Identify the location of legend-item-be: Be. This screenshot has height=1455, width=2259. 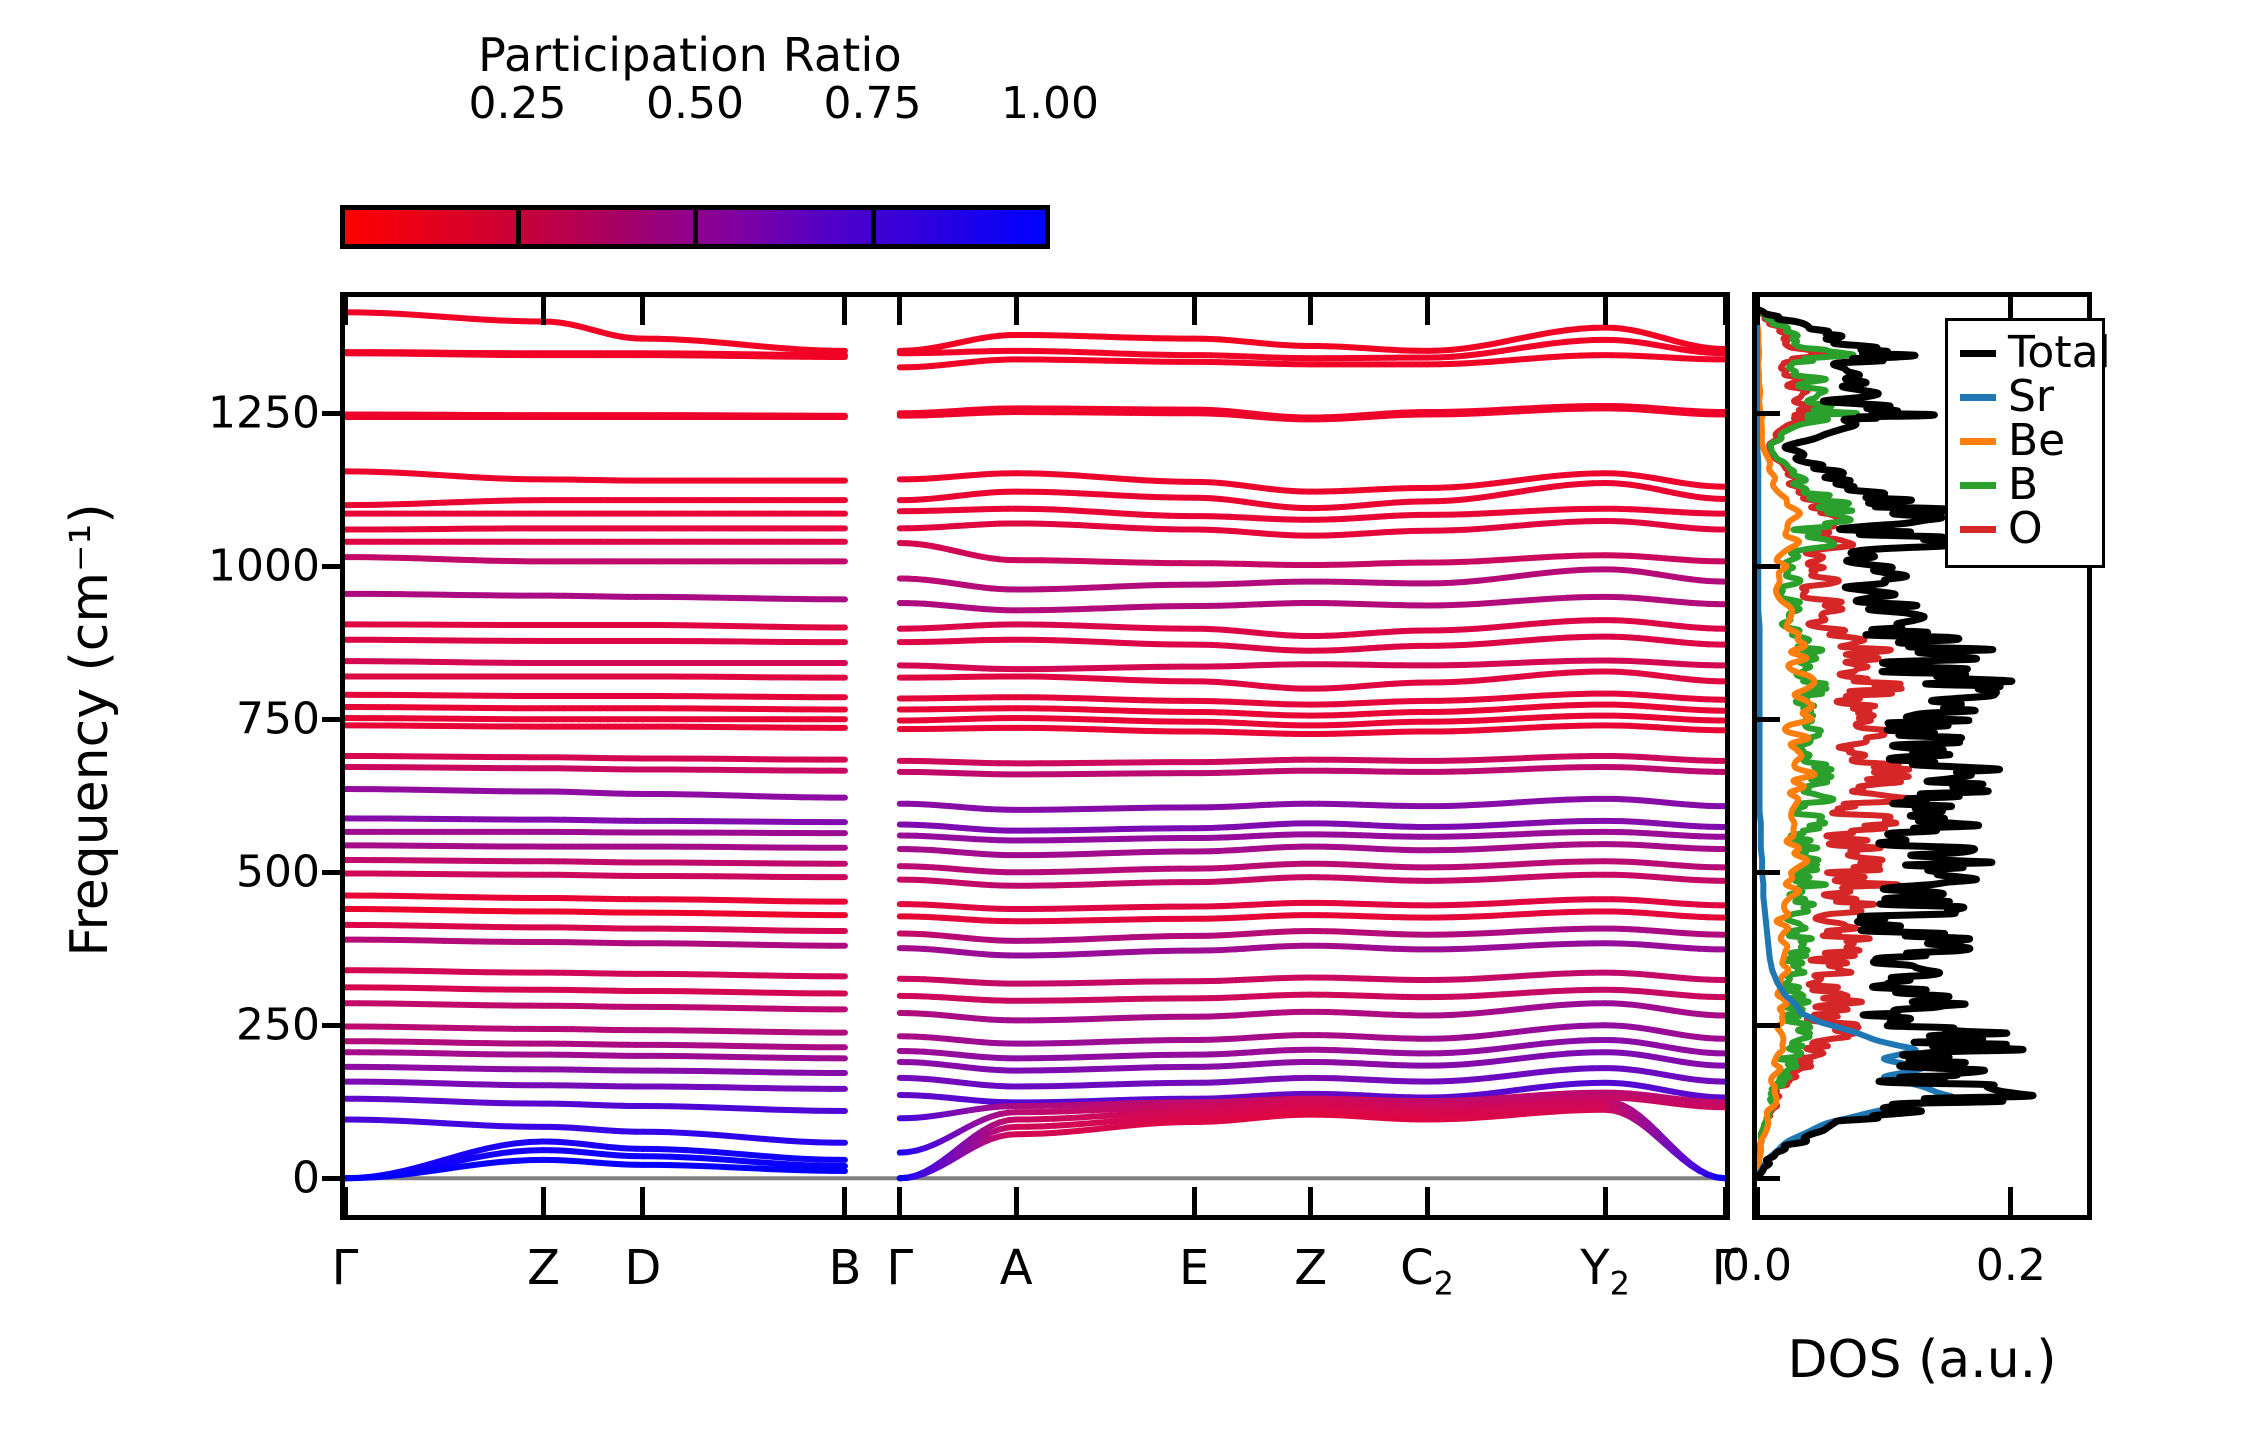
(2025, 441).